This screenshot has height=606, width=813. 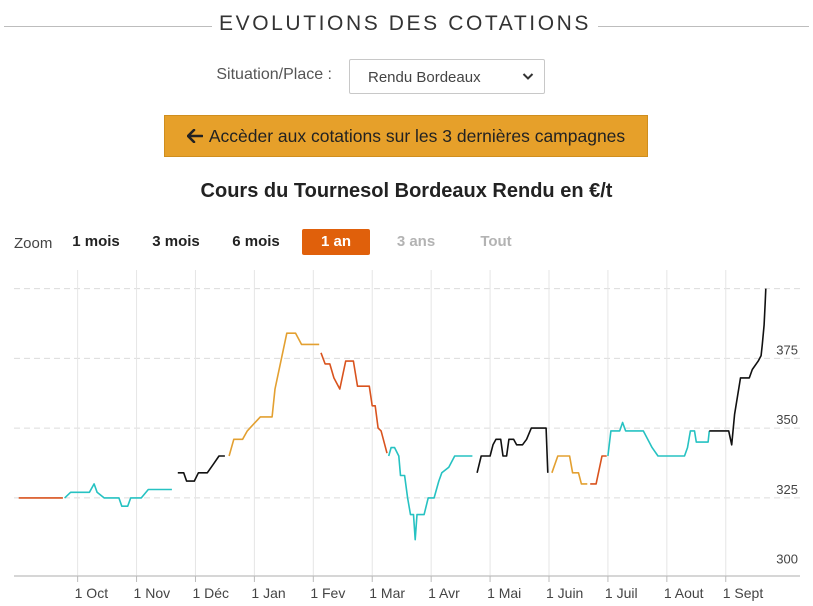 What do you see at coordinates (108, 26) in the screenshot?
I see `heading-divider-left` at bounding box center [108, 26].